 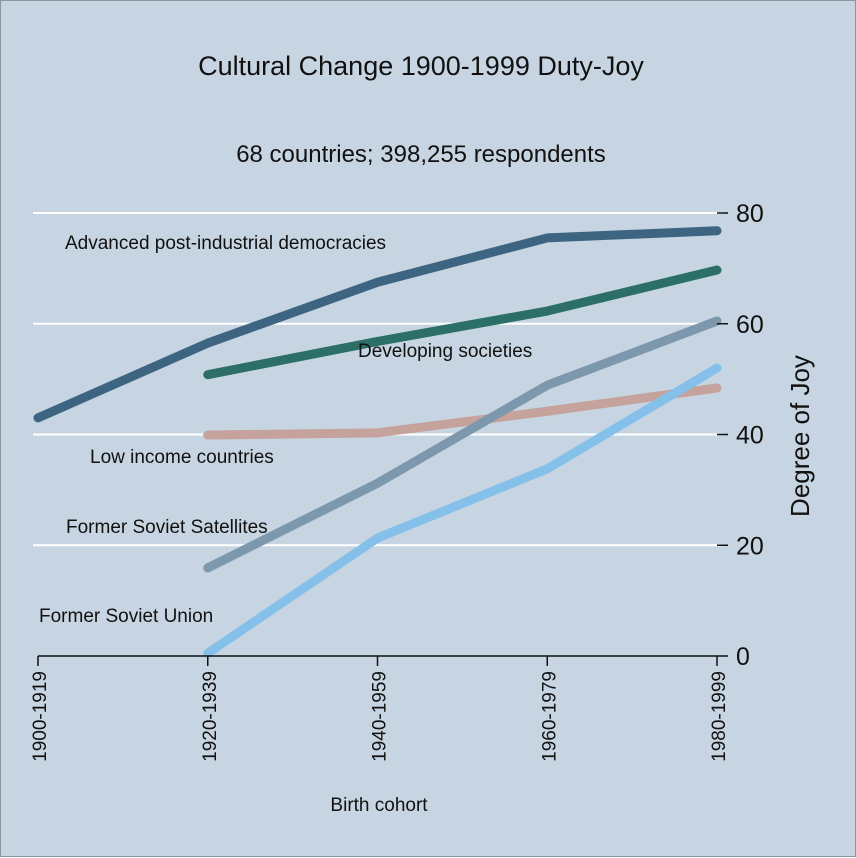 I want to click on x-tick-label: 1940-1959, so click(x=380, y=716).